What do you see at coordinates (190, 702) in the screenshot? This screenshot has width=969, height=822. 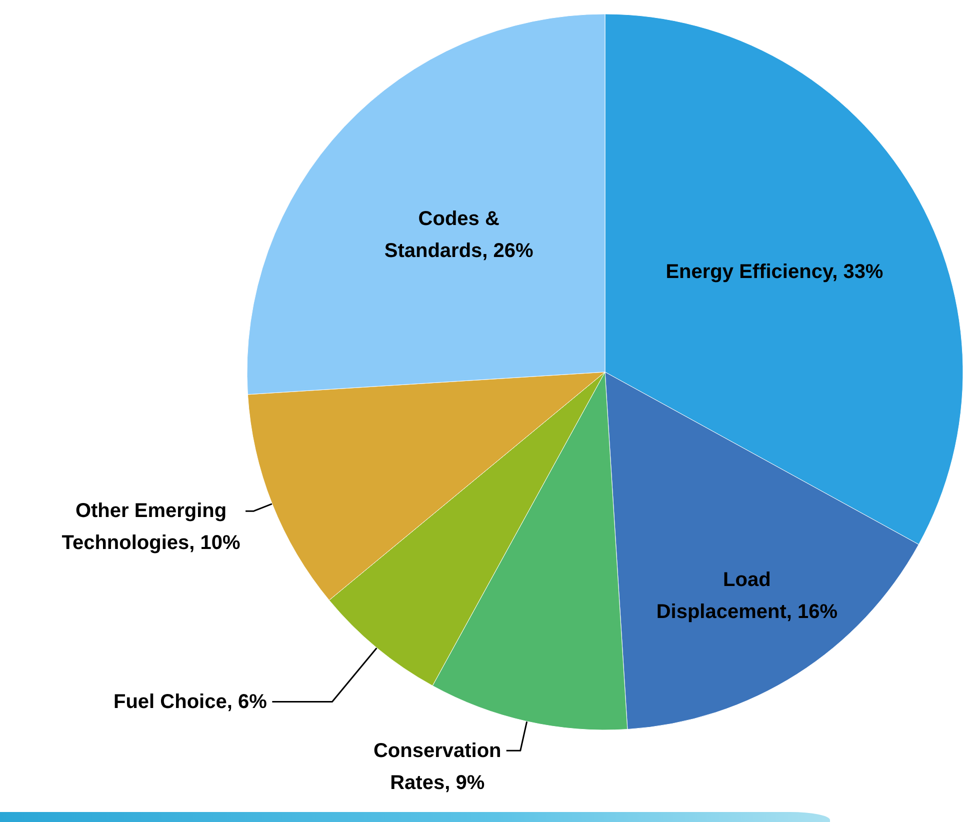 I see `slice-label: Fuel Choice, 6%` at bounding box center [190, 702].